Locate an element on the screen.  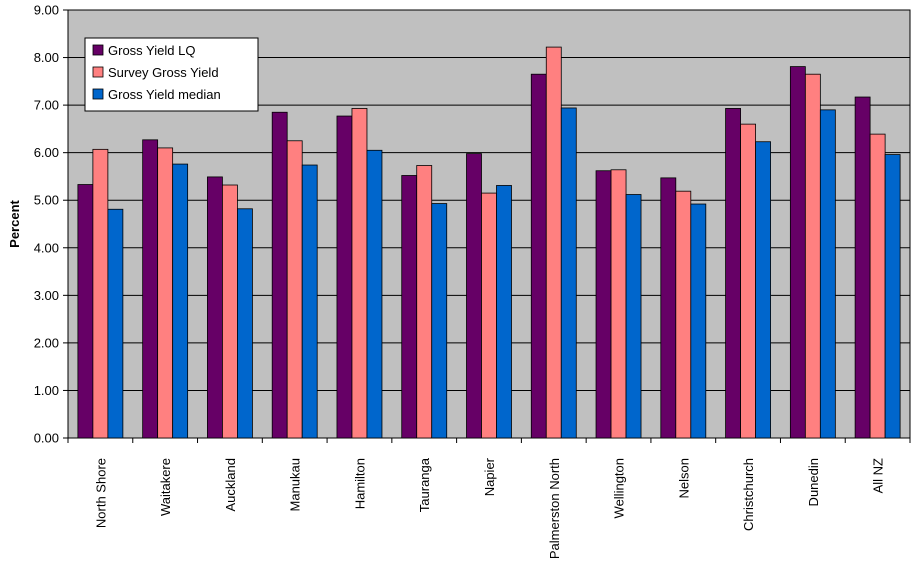
axes is located at coordinates (489, 440).